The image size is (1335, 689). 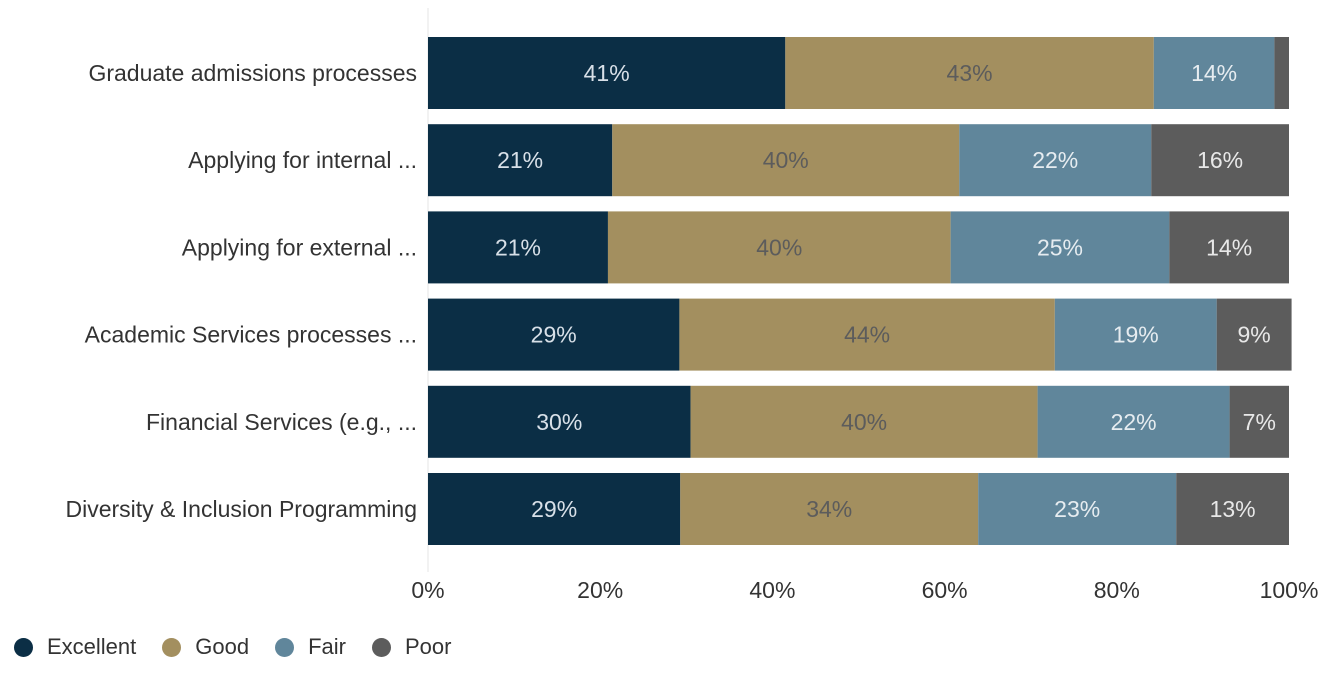 What do you see at coordinates (600, 590) in the screenshot?
I see `x-tick-label: 20%` at bounding box center [600, 590].